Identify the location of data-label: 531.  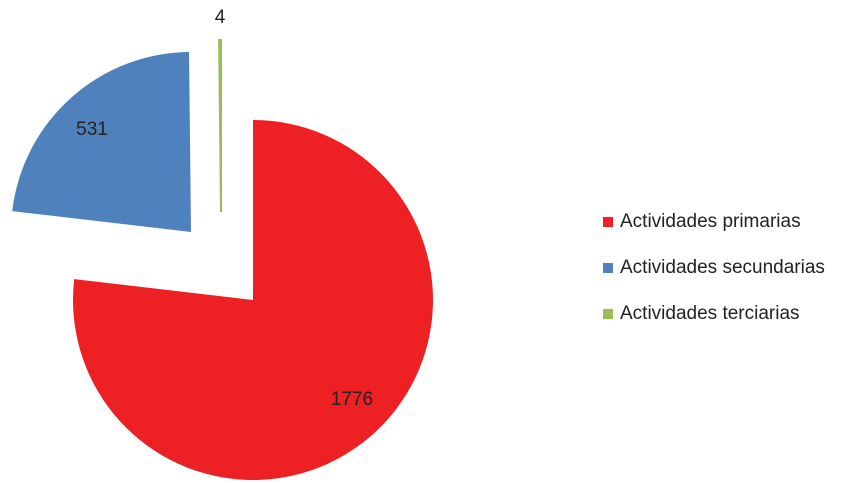
(92, 129).